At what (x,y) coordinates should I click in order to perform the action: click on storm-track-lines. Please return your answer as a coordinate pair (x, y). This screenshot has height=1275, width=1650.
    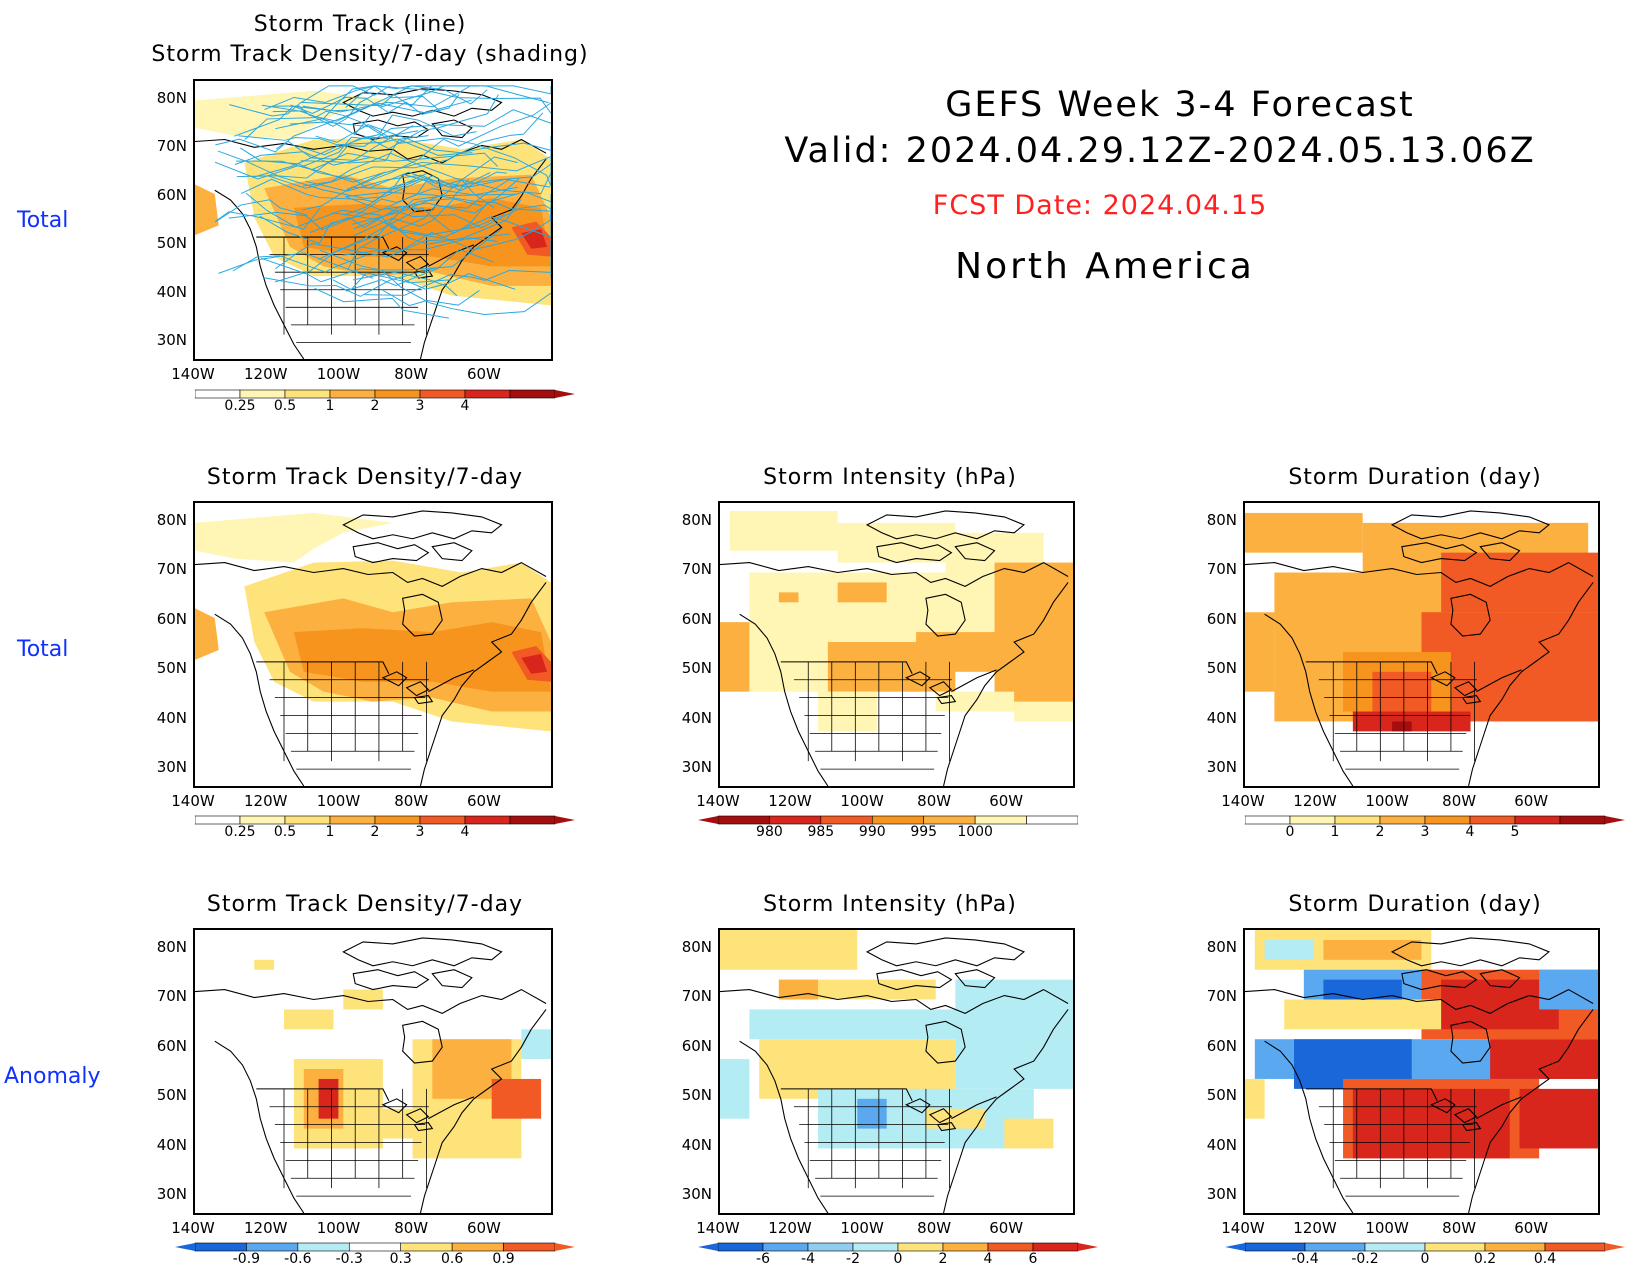
    Looking at the image, I should click on (382, 202).